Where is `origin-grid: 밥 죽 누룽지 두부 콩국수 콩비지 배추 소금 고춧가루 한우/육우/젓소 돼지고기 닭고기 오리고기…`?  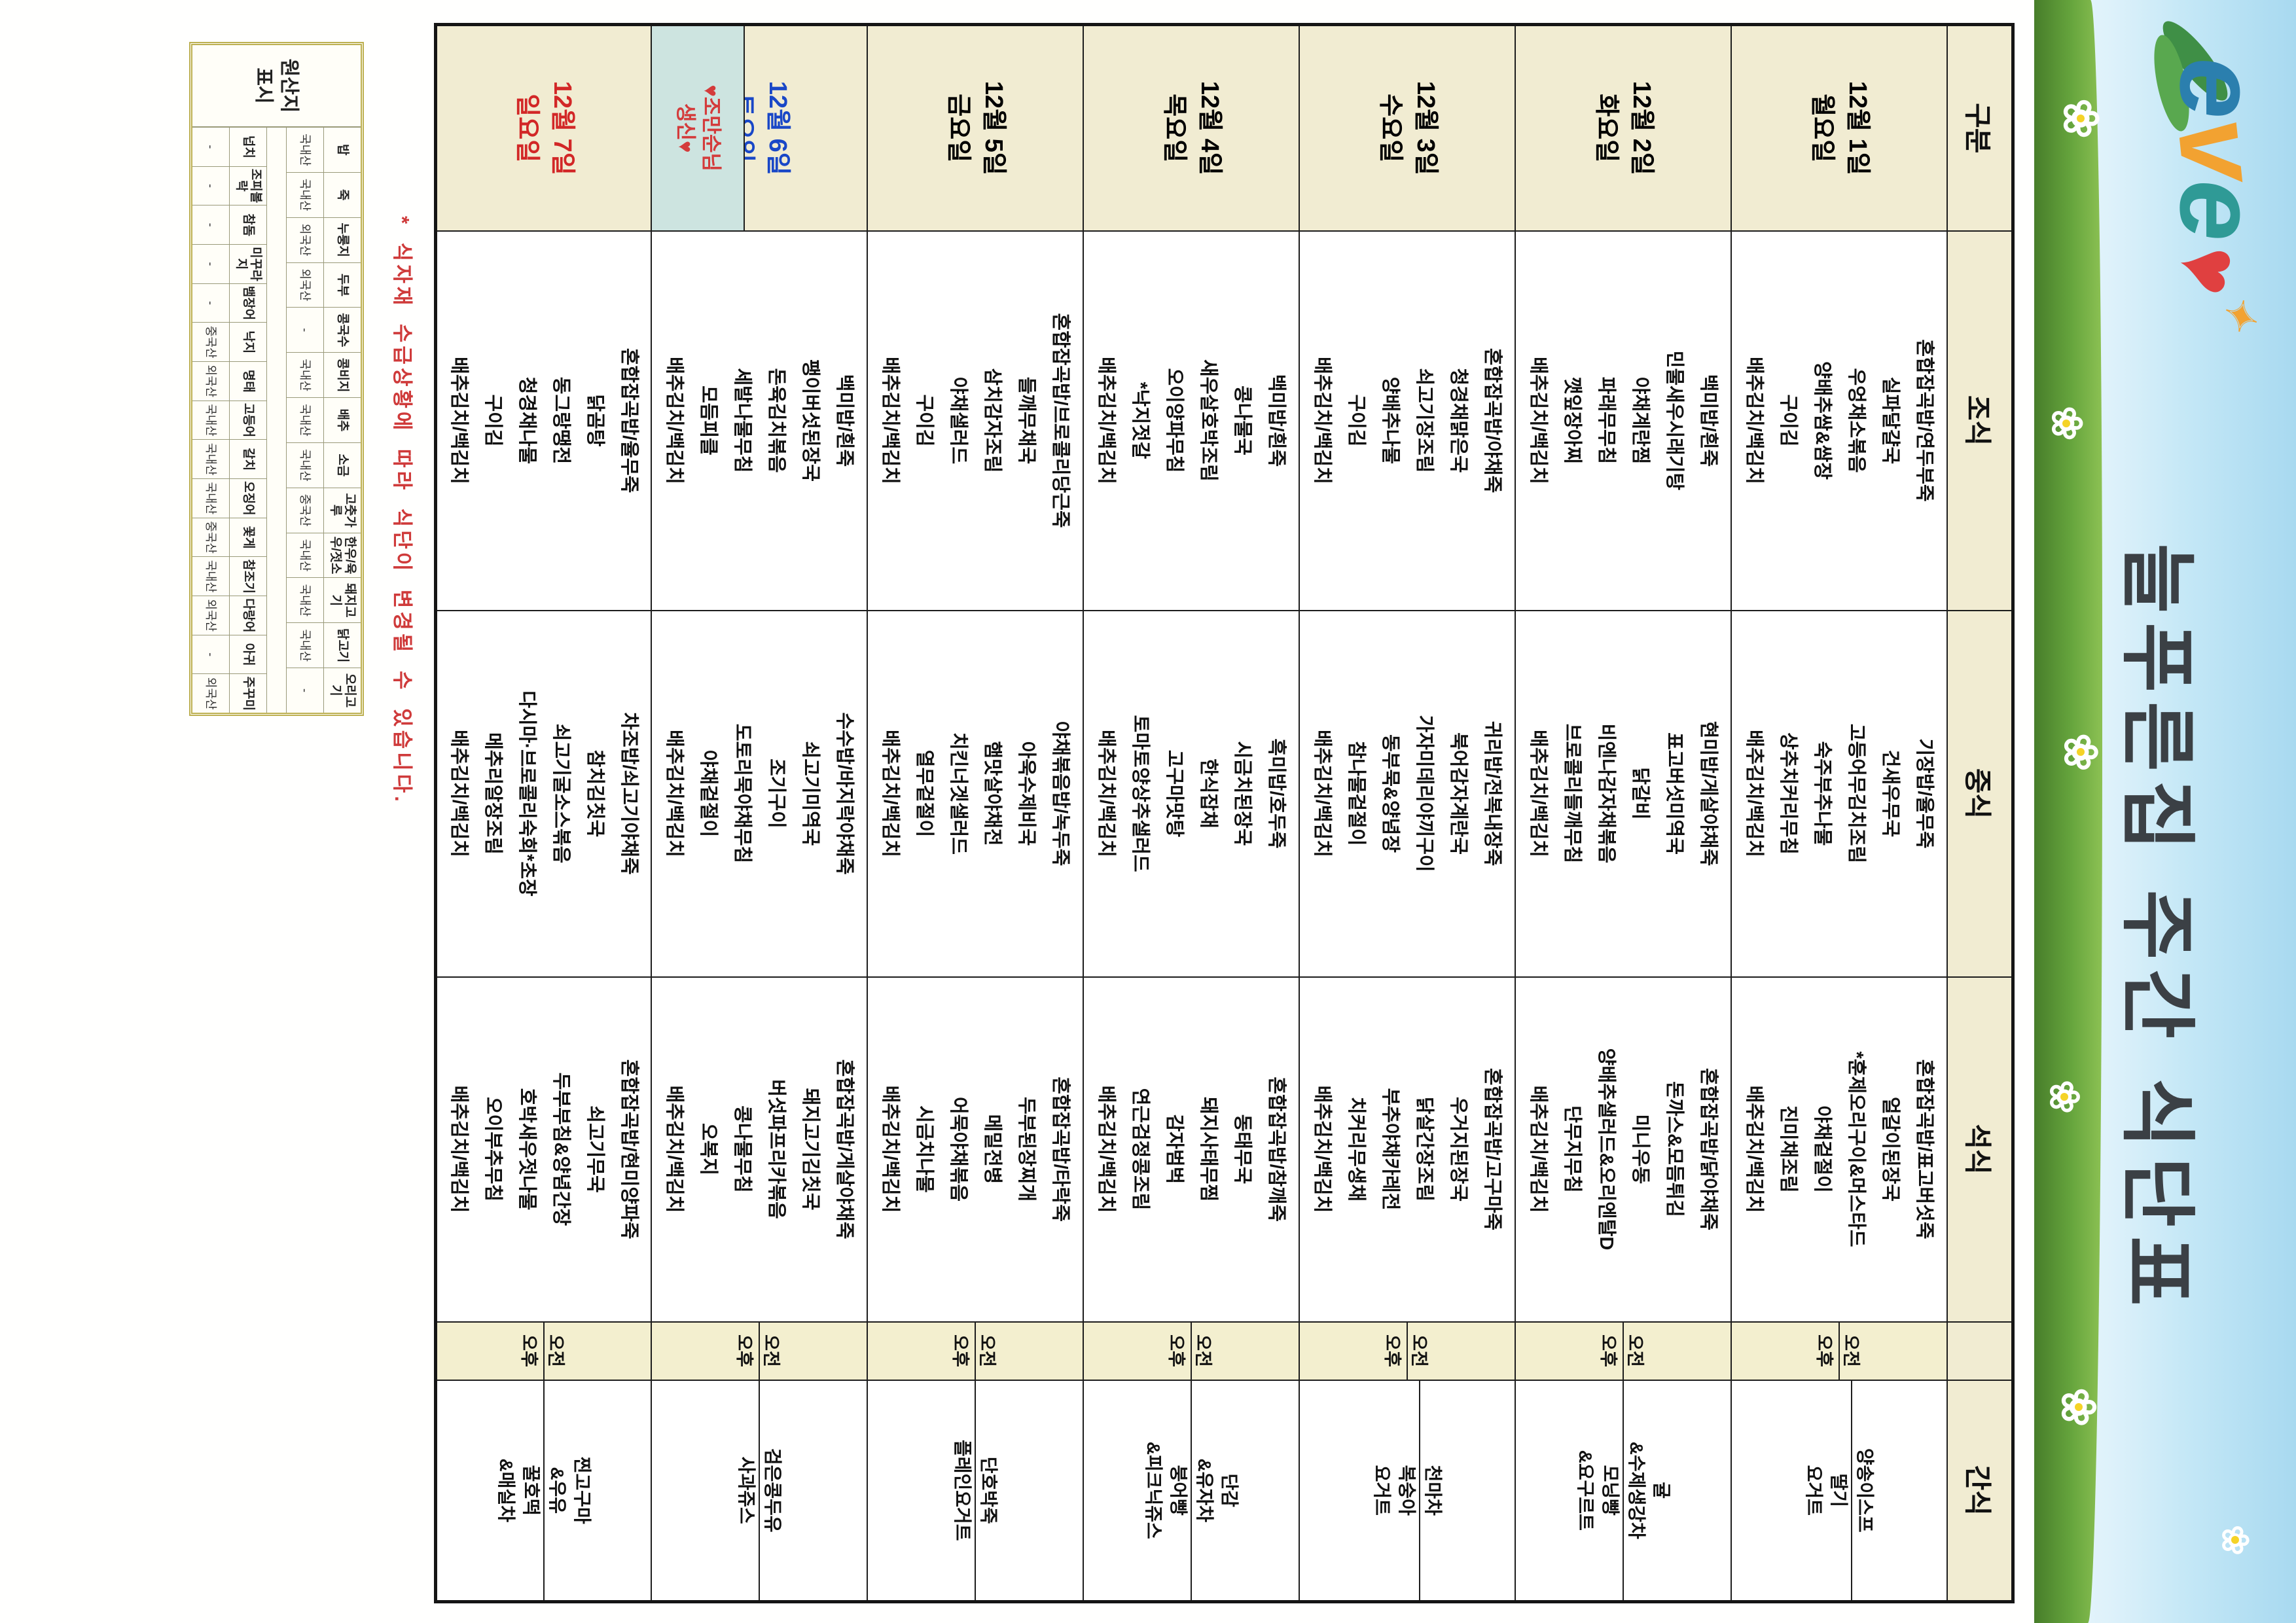 origin-grid: 밥 죽 누룽지 두부 콩국수 콩비지 배추 소금 고춧가루 한우/육우/젓소 돼지고기 닭고기 오리고기… is located at coordinates (276, 420).